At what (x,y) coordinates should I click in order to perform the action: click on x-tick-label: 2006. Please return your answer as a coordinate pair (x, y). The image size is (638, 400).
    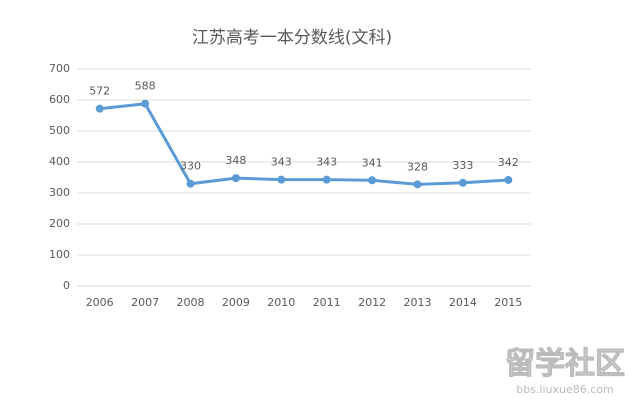
    Looking at the image, I should click on (100, 302).